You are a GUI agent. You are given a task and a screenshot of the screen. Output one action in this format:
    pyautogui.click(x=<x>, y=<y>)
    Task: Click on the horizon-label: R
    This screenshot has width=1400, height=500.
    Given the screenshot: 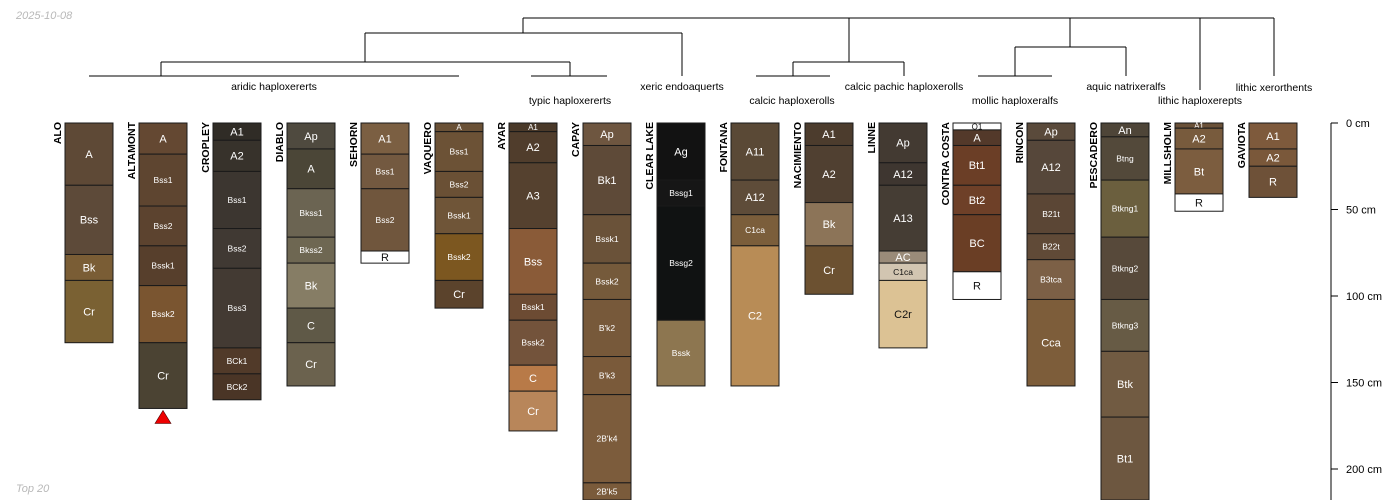 What is the action you would take?
    pyautogui.click(x=1199, y=203)
    